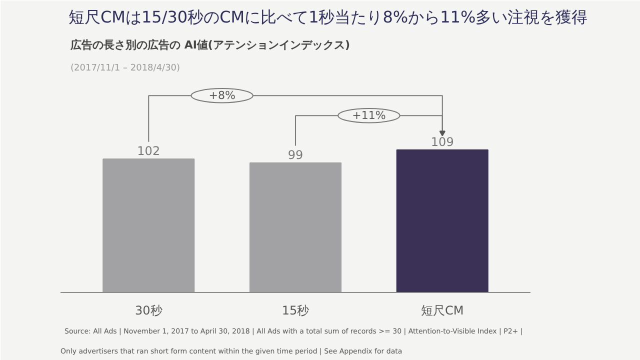 This screenshot has height=360, width=640. What do you see at coordinates (328, 17) in the screenshot?
I see `chart-title: 短尺CMは15/30秒のCMに比べて1秒当たり8%から11%多い注視を獲得` at bounding box center [328, 17].